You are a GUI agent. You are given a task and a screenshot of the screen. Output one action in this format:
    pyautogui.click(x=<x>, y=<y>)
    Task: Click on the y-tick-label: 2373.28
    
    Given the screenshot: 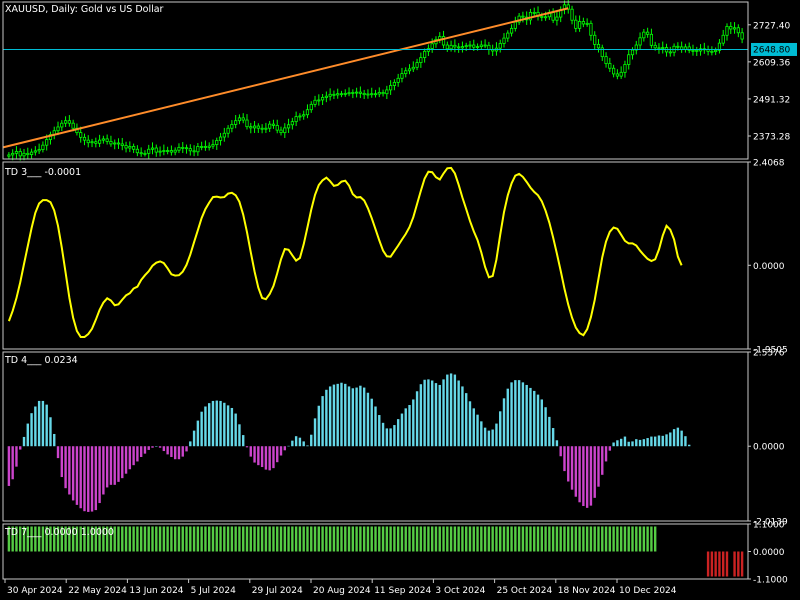 What is the action you would take?
    pyautogui.click(x=771, y=137)
    